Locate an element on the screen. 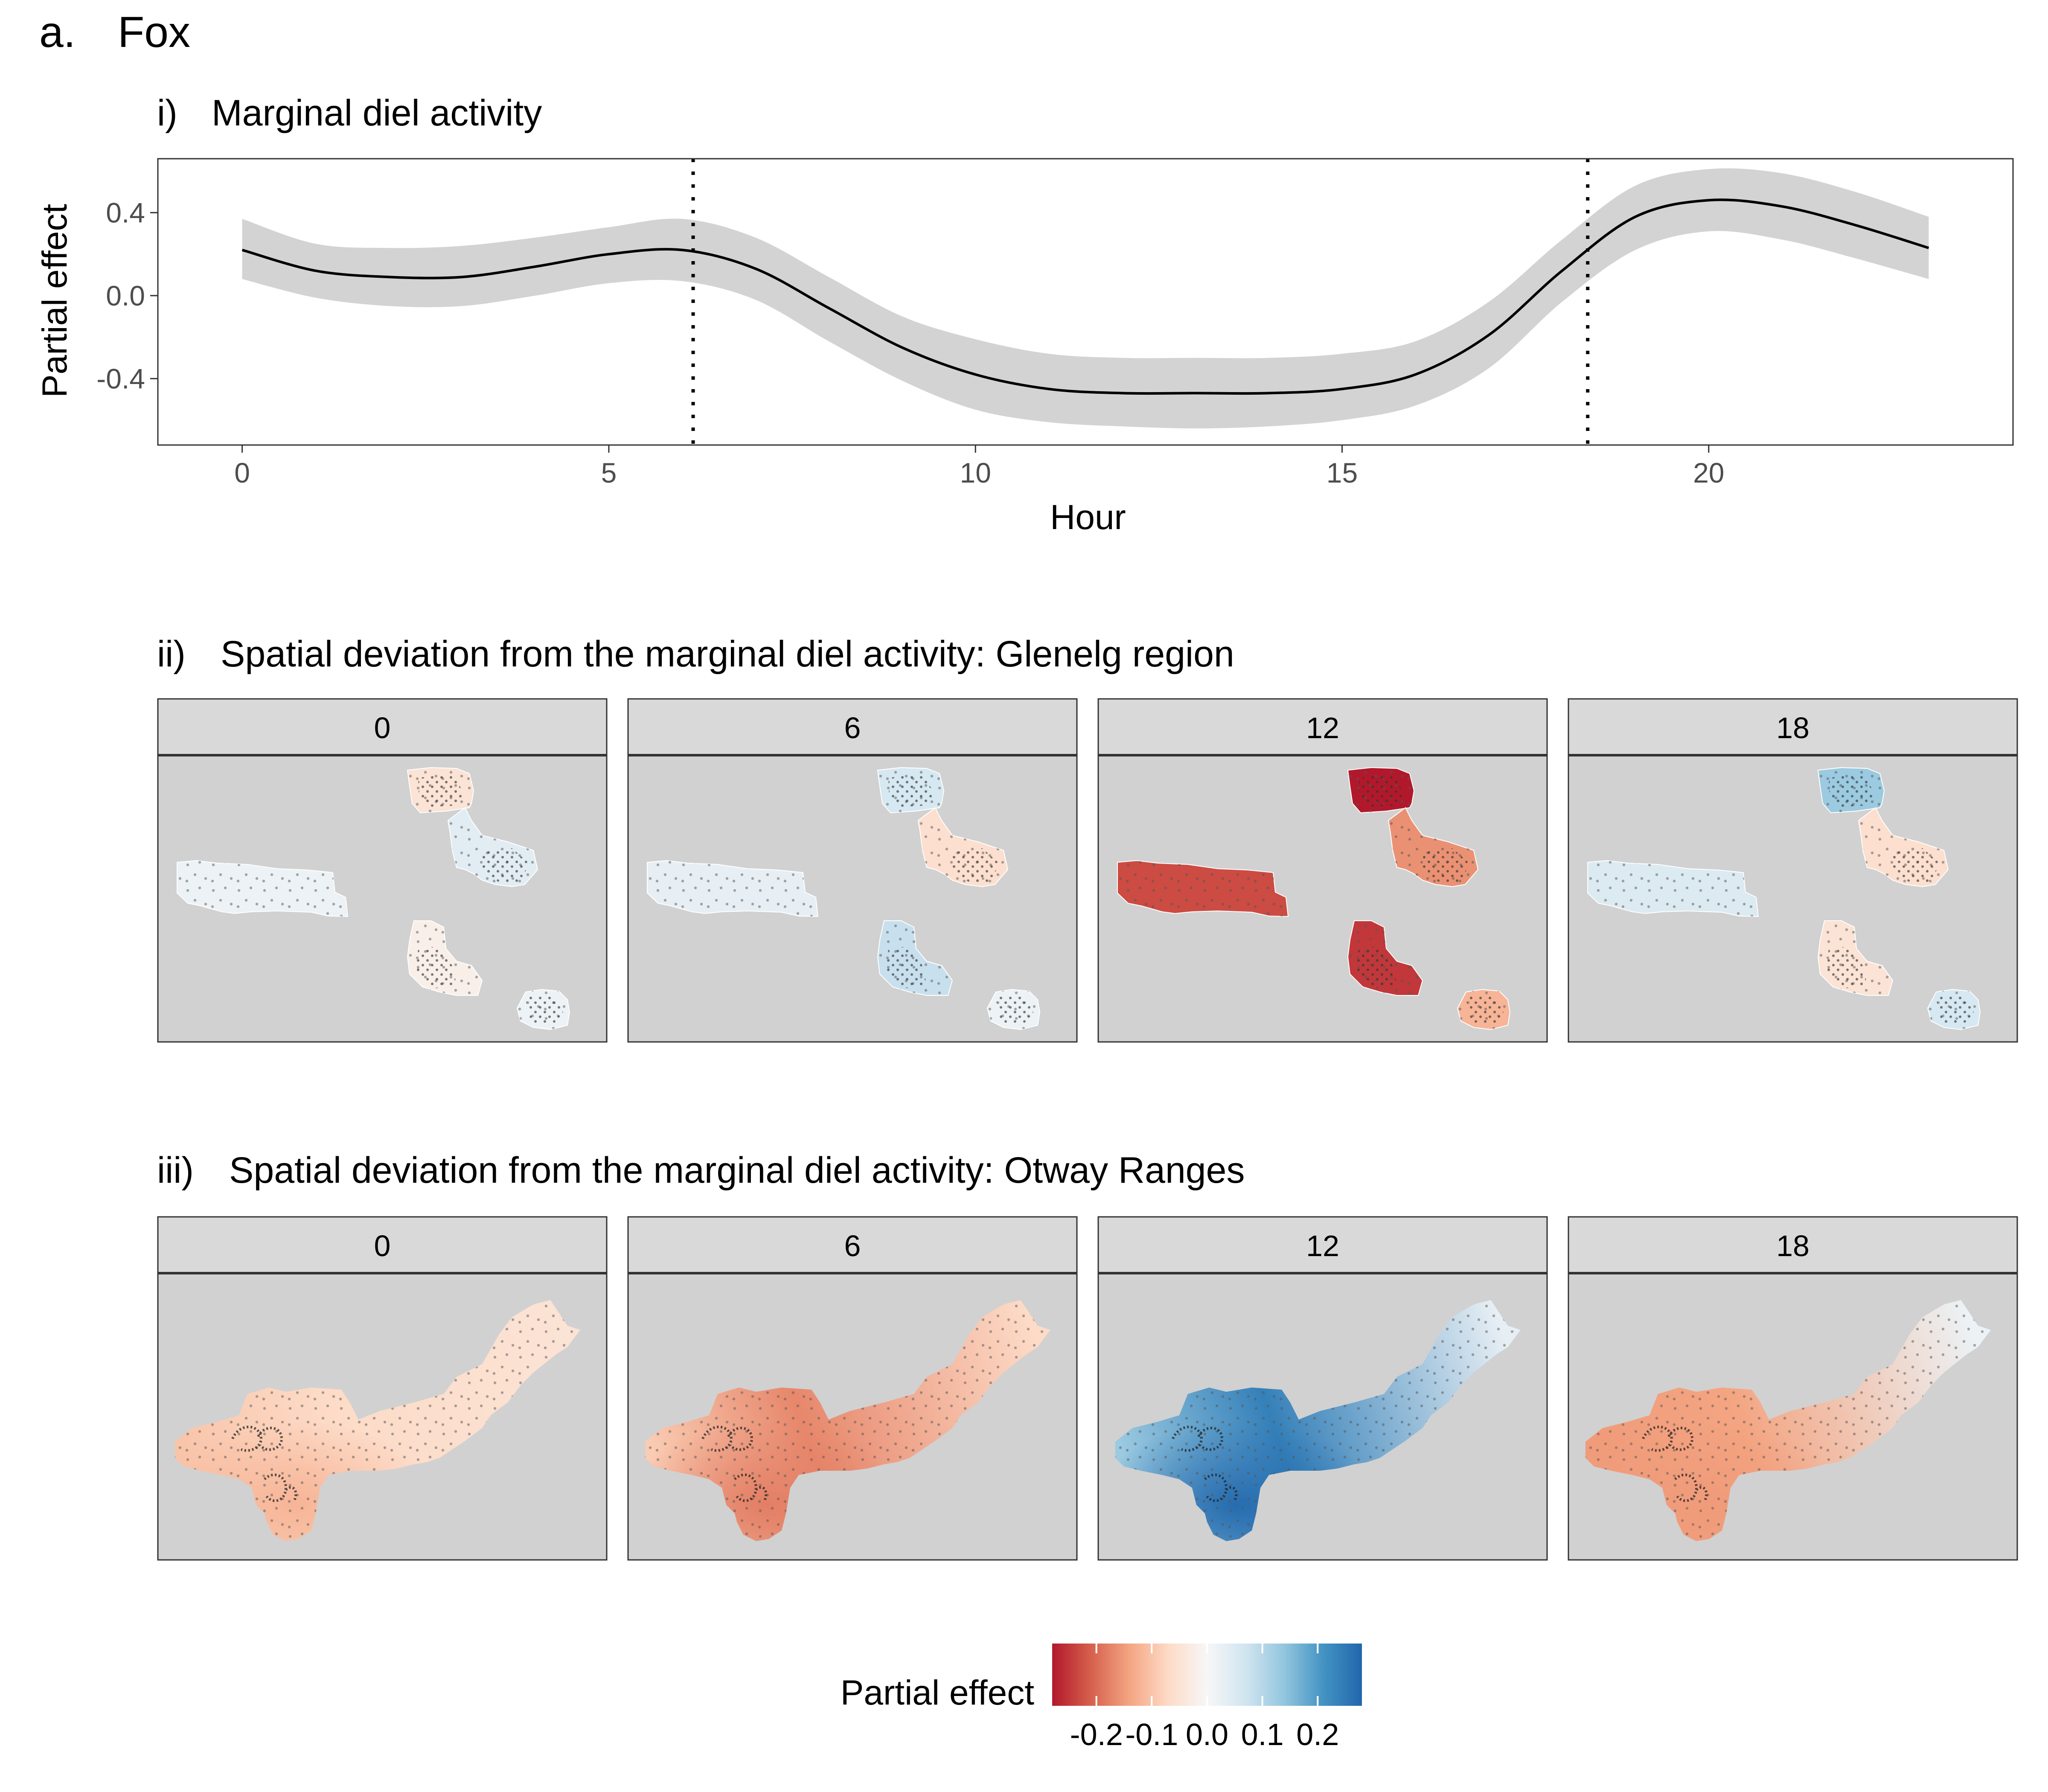 This screenshot has width=2048, height=1792. x-tick-label: 10 is located at coordinates (976, 473).